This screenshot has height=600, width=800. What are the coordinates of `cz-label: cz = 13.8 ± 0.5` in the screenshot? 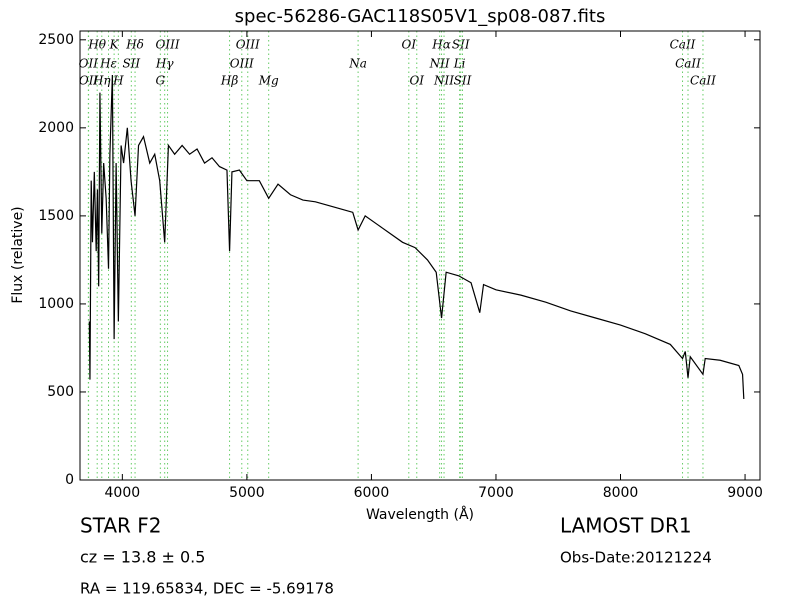 It's located at (142, 557).